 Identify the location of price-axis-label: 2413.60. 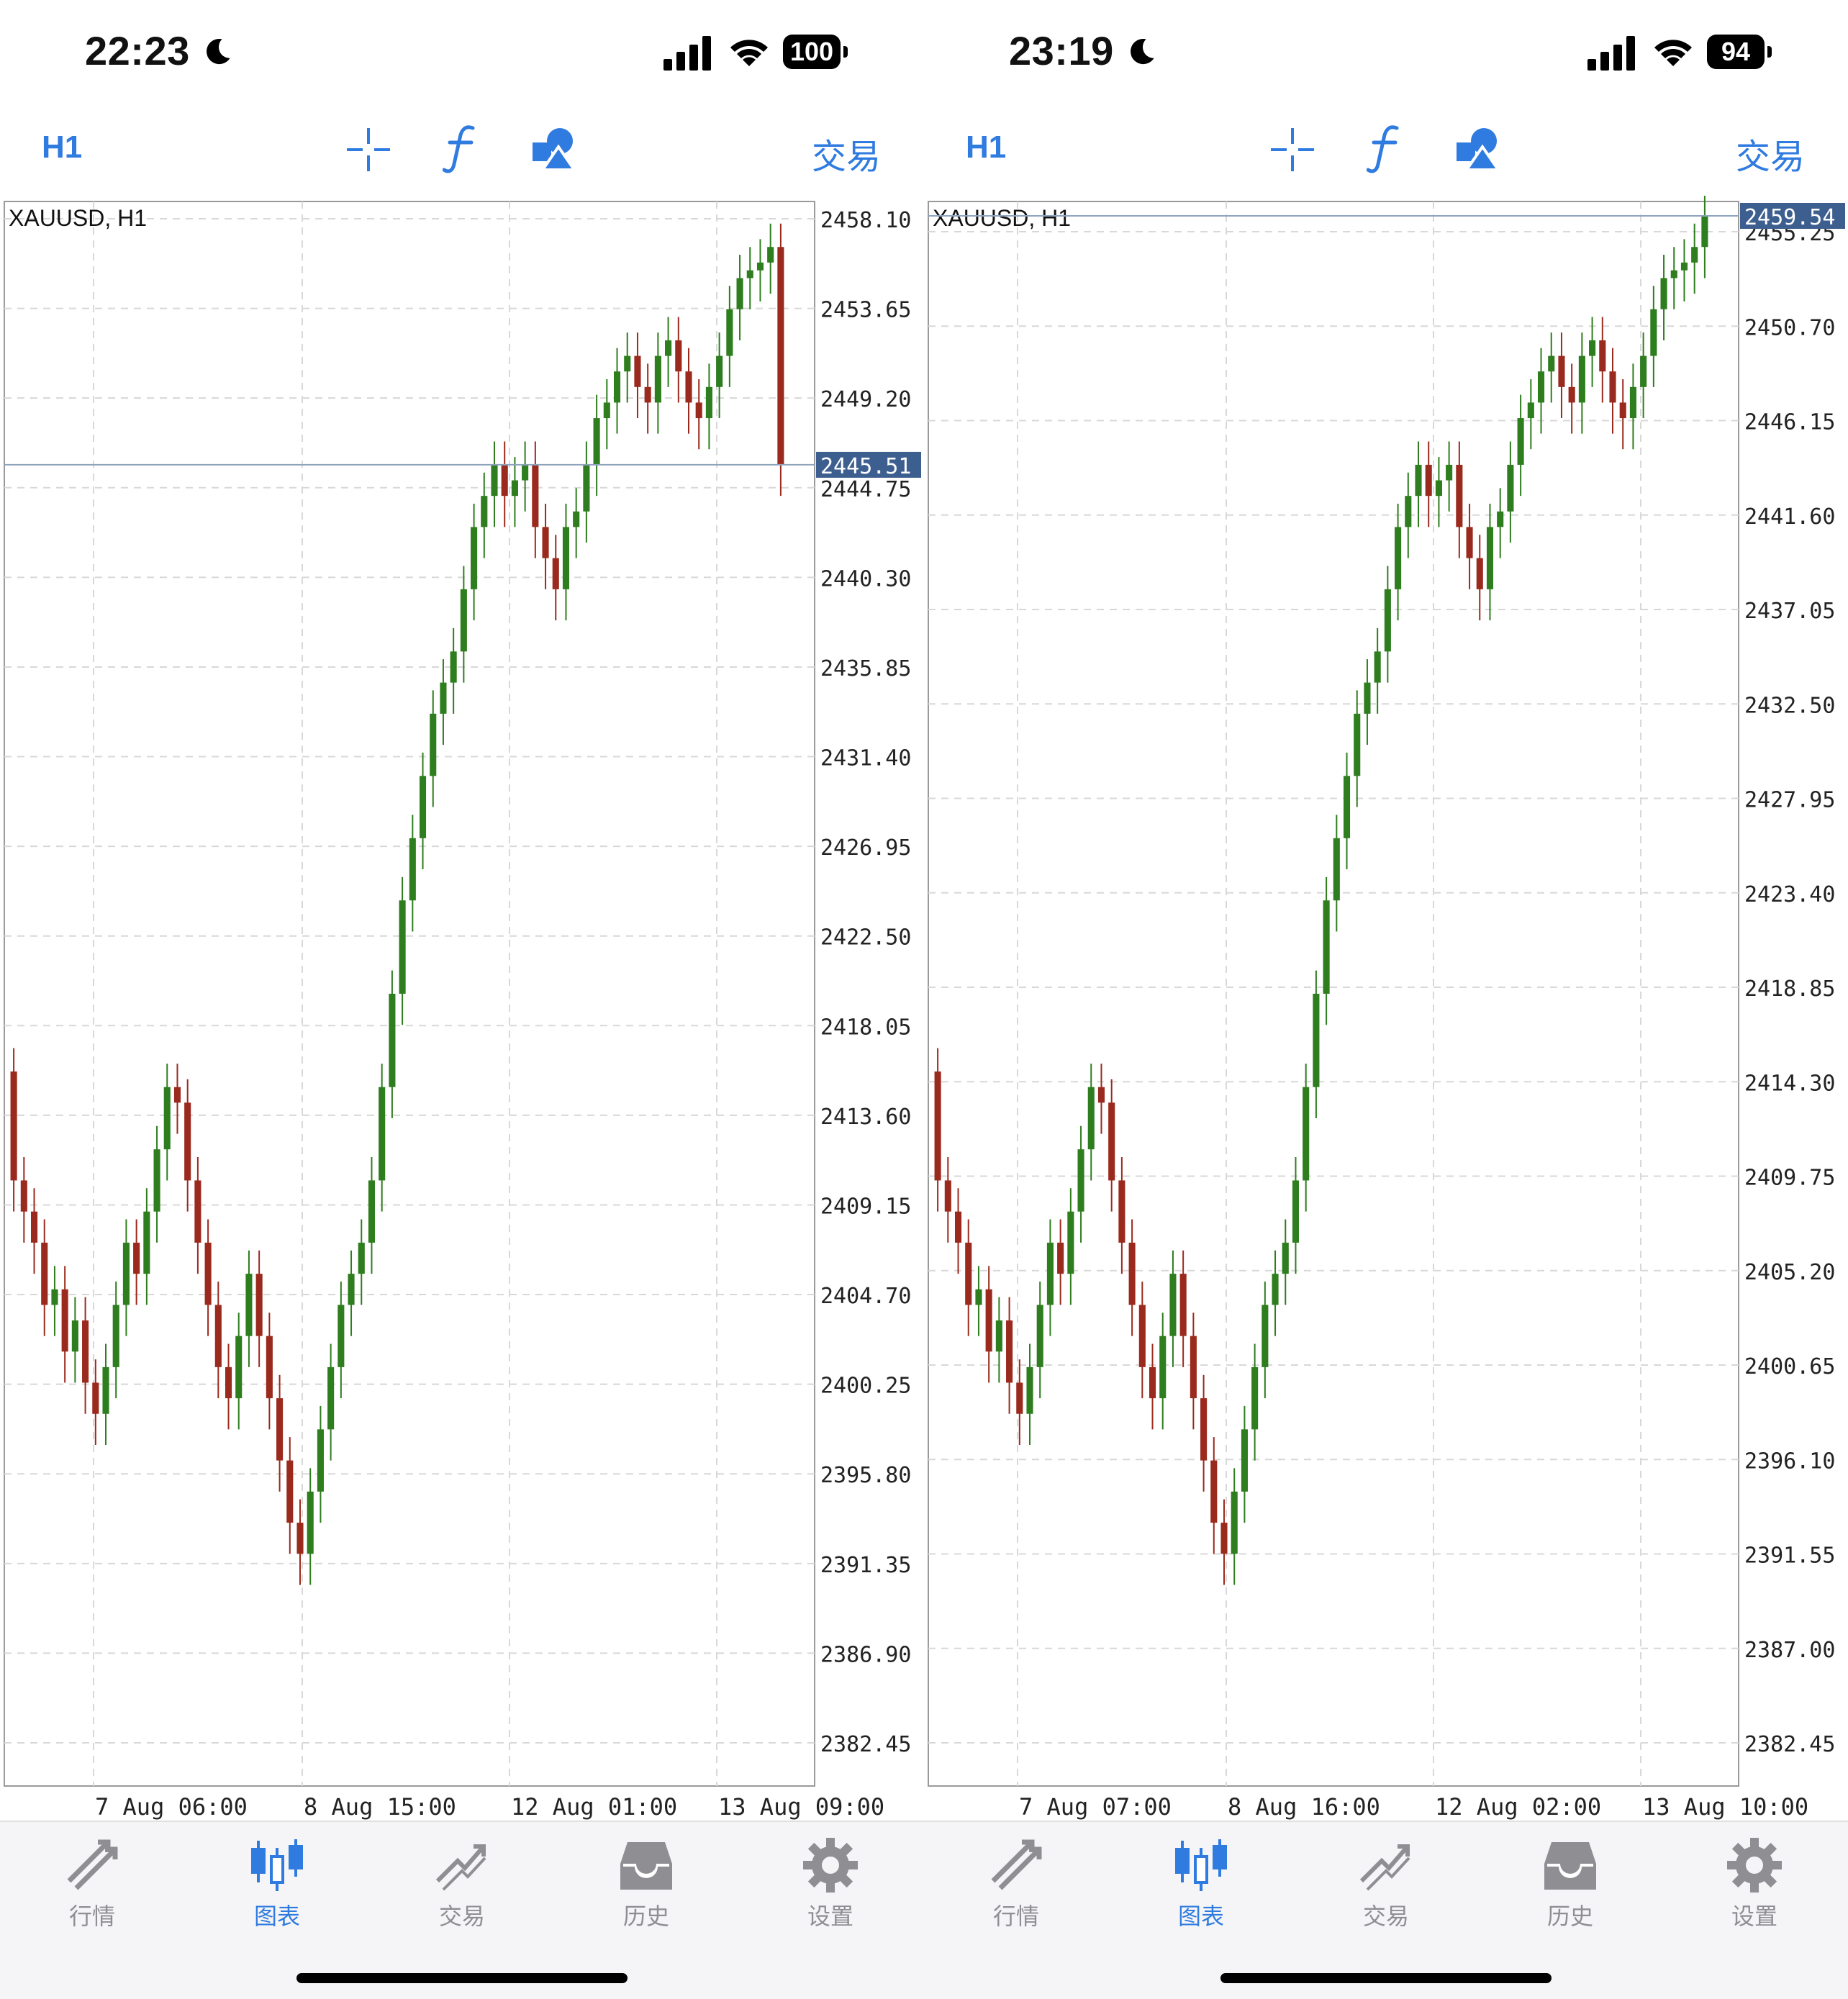
(865, 1117).